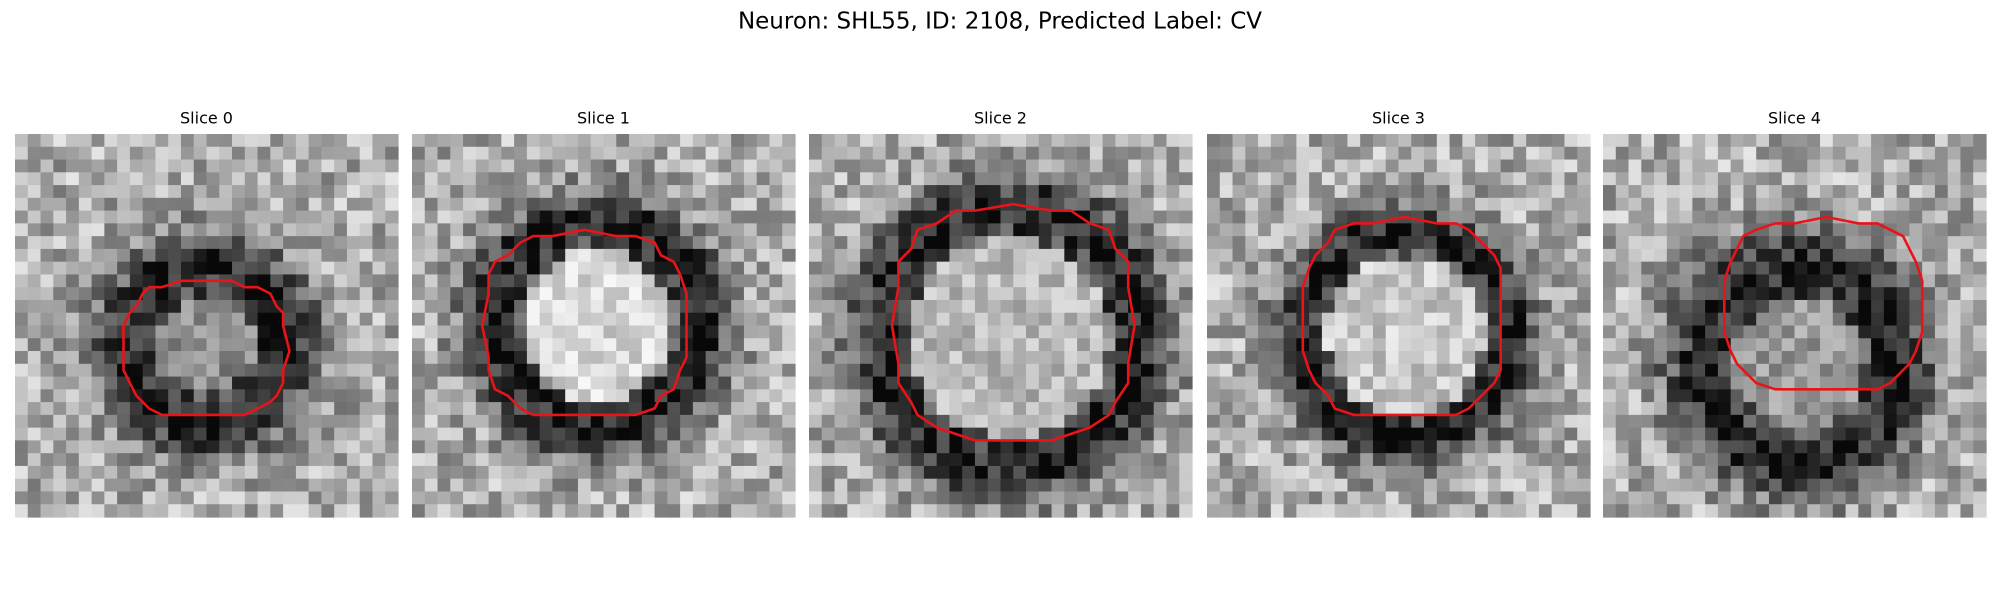 The height and width of the screenshot is (600, 2000). Describe the element at coordinates (206, 348) in the screenshot. I see `contour` at that location.